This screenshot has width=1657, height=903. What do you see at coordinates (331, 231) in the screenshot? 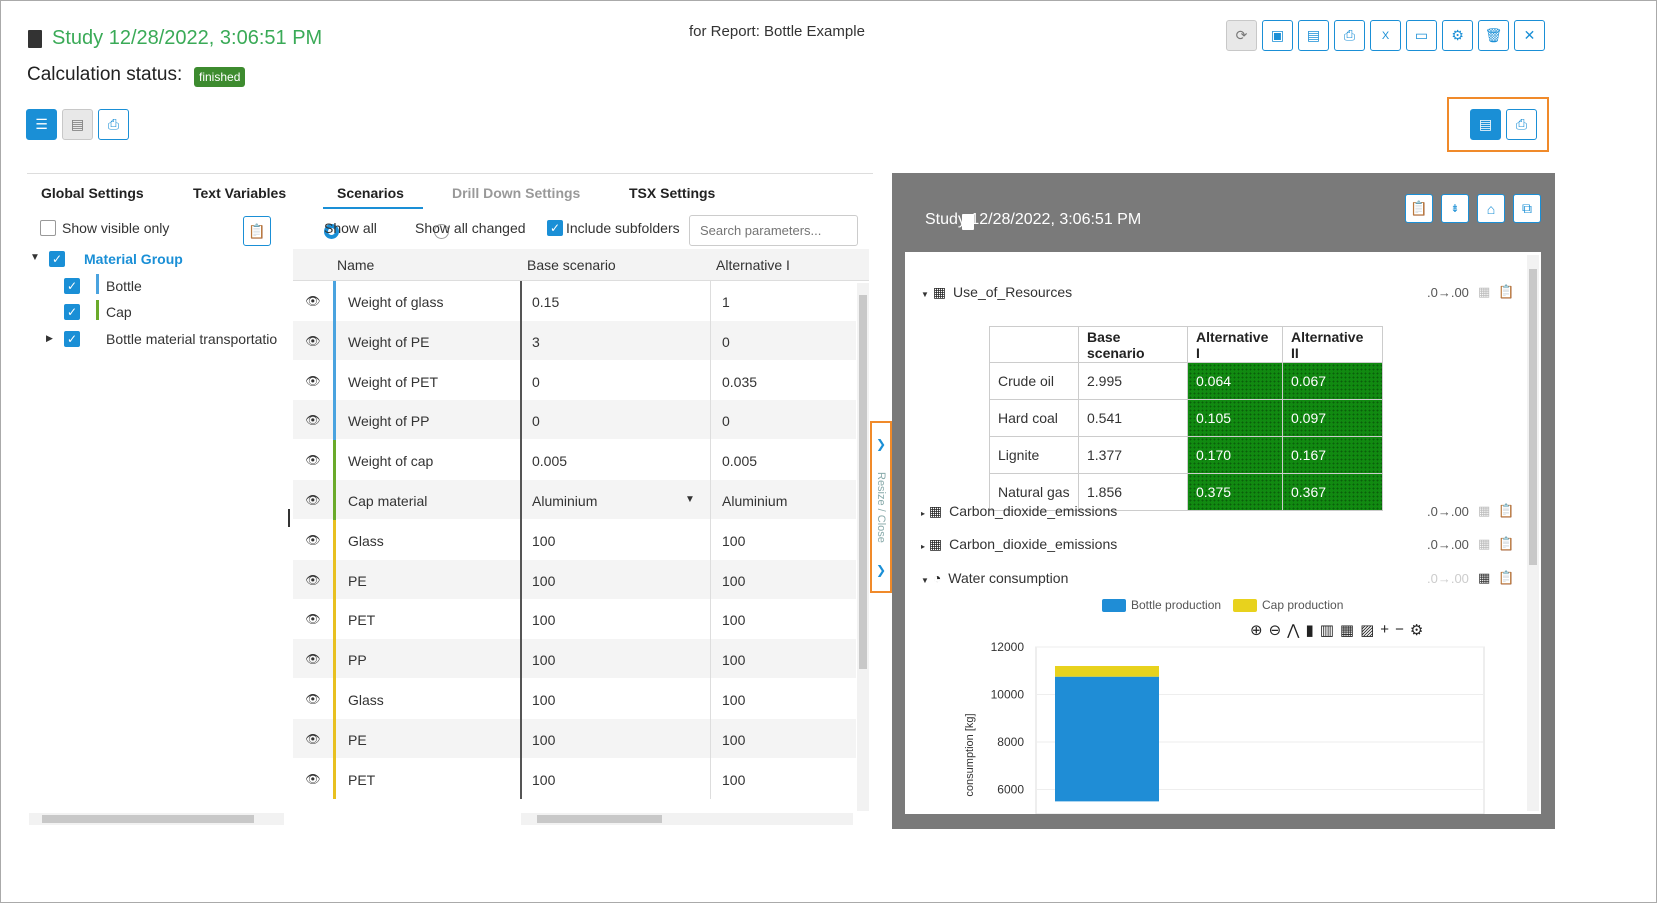
I see `show-all-radio` at bounding box center [331, 231].